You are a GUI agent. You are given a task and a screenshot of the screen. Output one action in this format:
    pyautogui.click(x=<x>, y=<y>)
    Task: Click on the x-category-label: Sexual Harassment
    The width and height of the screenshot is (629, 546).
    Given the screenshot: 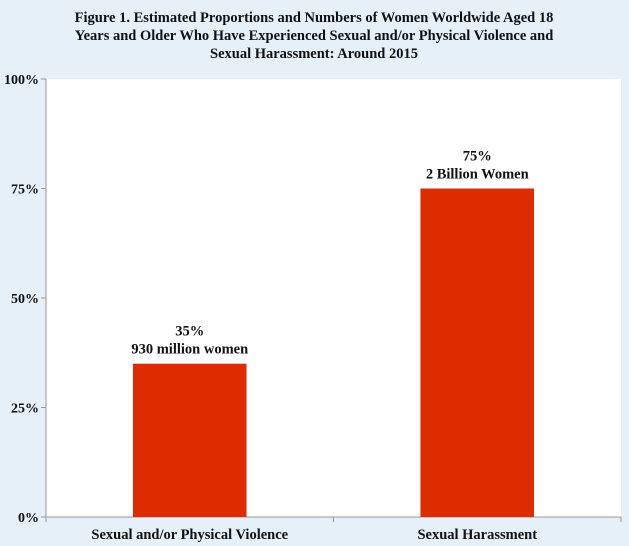 What is the action you would take?
    pyautogui.click(x=477, y=535)
    